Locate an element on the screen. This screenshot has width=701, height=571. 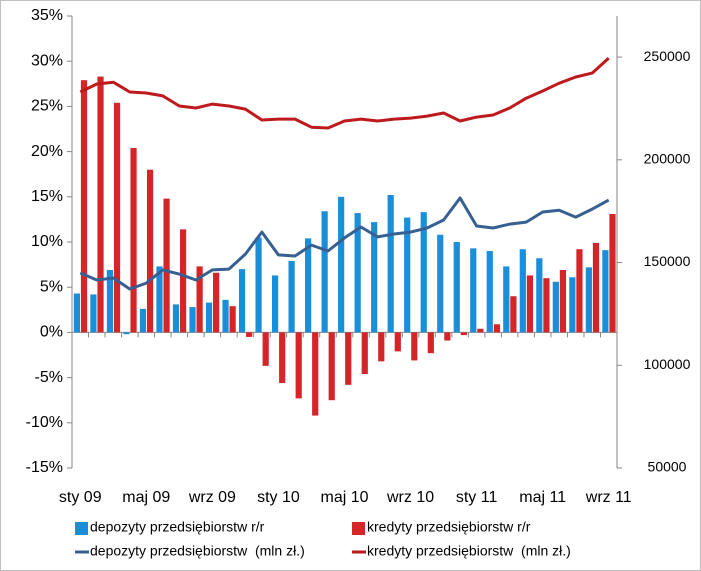
y-tick-label: -15% is located at coordinates (44, 467).